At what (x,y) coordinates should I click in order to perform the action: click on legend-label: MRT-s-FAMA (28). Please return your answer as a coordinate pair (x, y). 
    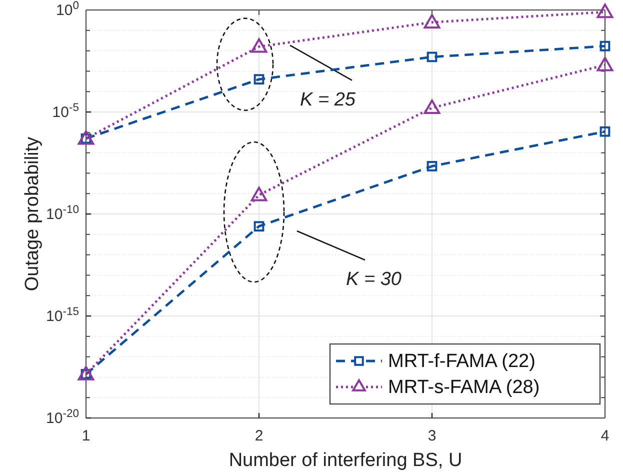
    Looking at the image, I should click on (464, 387).